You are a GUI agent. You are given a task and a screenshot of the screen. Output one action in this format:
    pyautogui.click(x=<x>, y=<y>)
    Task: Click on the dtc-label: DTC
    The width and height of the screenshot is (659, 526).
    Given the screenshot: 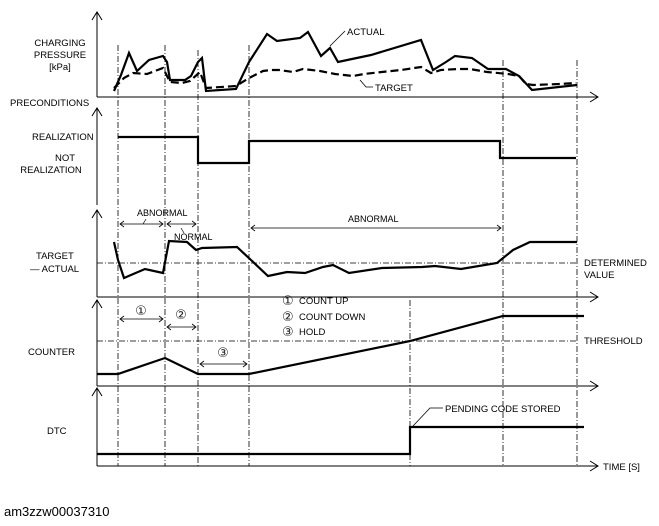 What is the action you would take?
    pyautogui.click(x=57, y=431)
    